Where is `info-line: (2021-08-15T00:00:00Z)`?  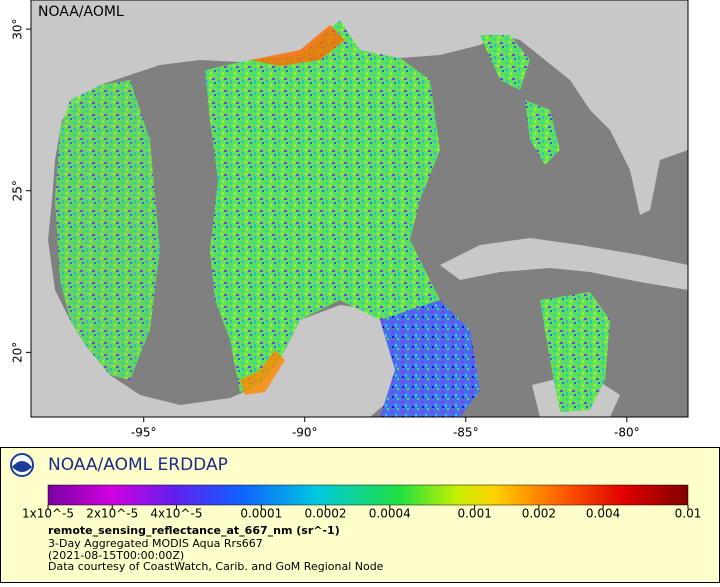 info-line: (2021-08-15T00:00:00Z) is located at coordinates (116, 555).